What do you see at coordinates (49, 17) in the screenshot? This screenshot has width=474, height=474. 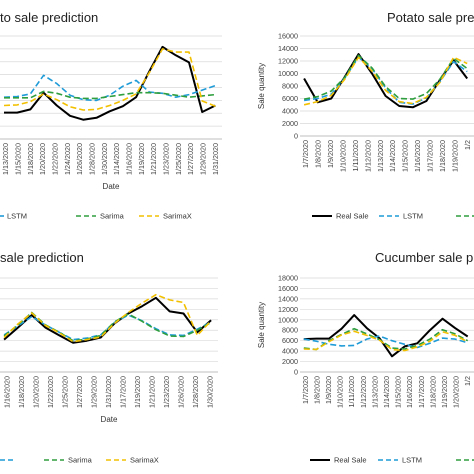 I see `title-top-left: to sale prediction` at bounding box center [49, 17].